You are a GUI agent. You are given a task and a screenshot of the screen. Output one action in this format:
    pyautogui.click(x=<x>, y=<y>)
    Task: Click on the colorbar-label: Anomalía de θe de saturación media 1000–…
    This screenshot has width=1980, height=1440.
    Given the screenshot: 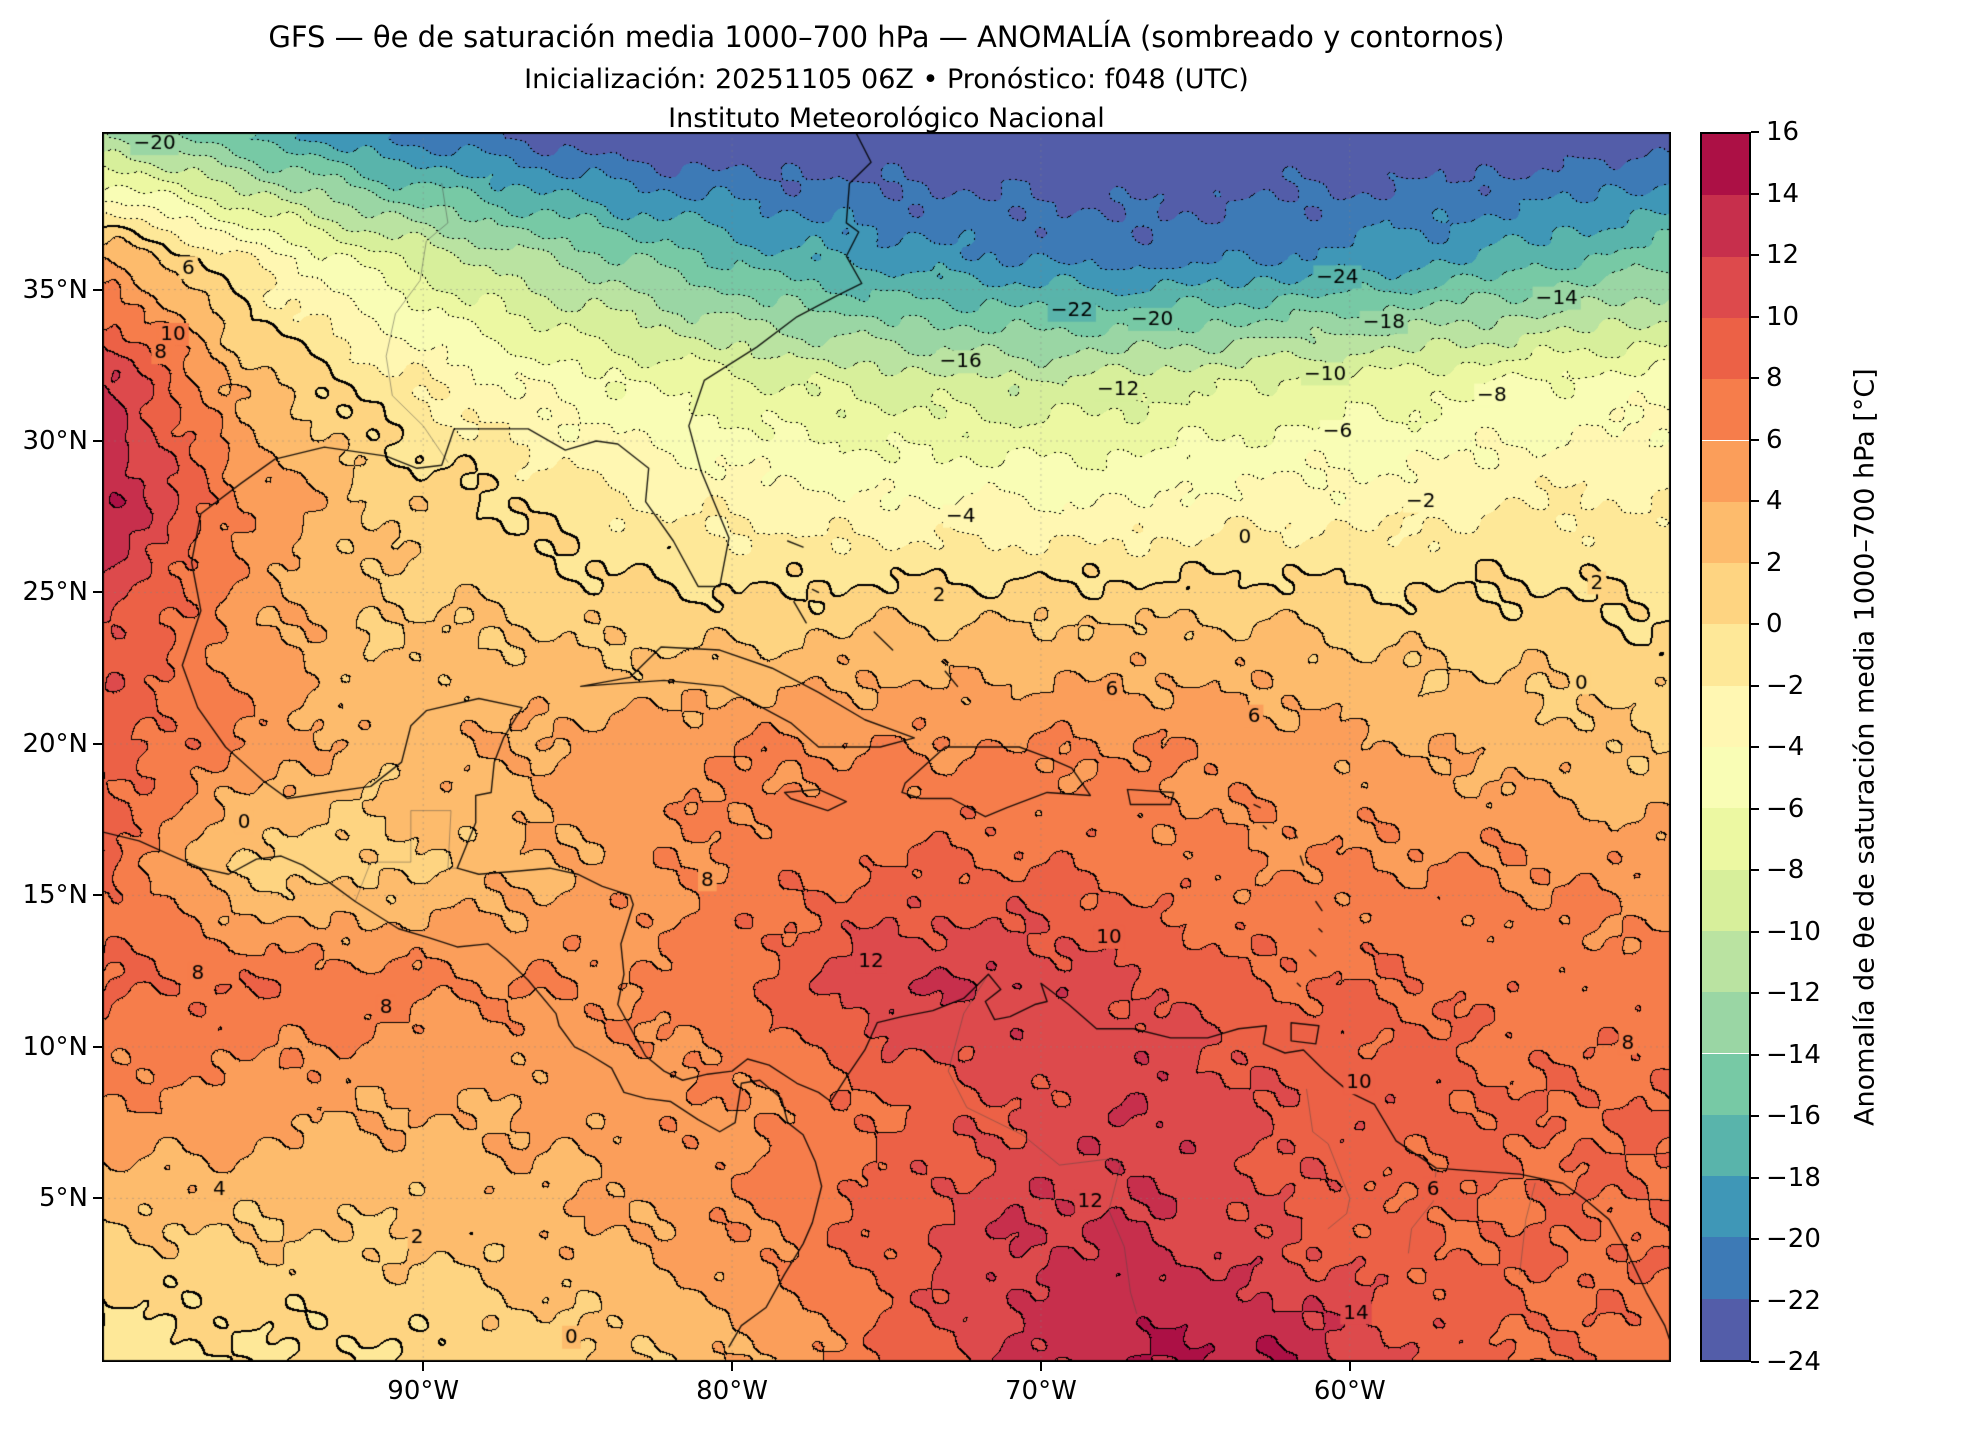 What is the action you would take?
    pyautogui.click(x=1865, y=747)
    